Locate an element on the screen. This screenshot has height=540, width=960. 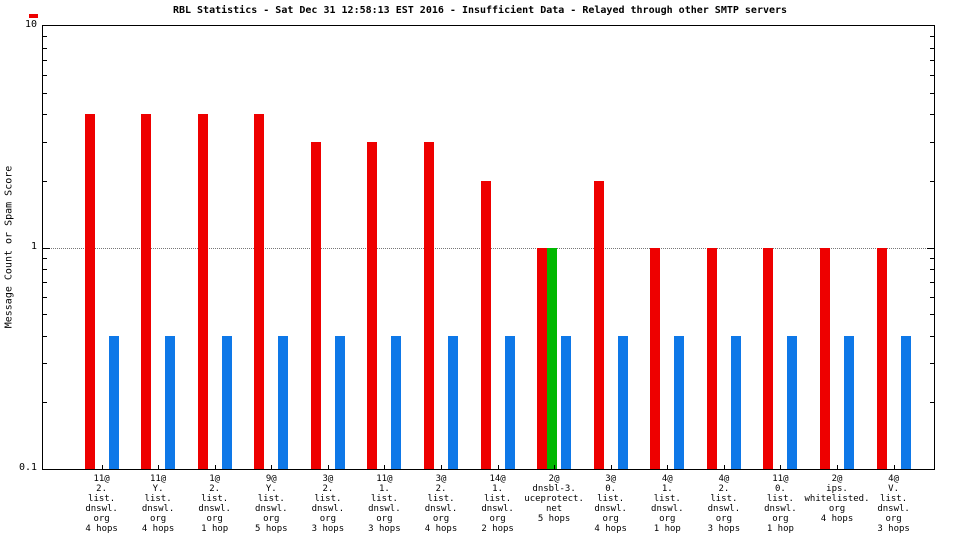
x-category-label: 2@ ips. whitelisted. org 4 hops is located at coordinates (837, 499).